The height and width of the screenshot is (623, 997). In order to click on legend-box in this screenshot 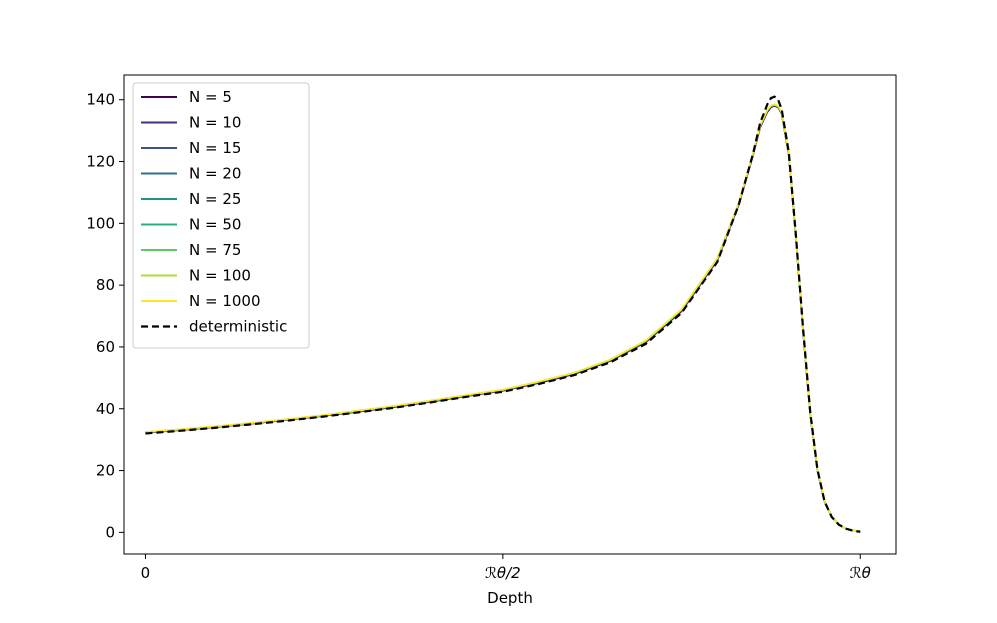, I will do `click(221, 215)`.